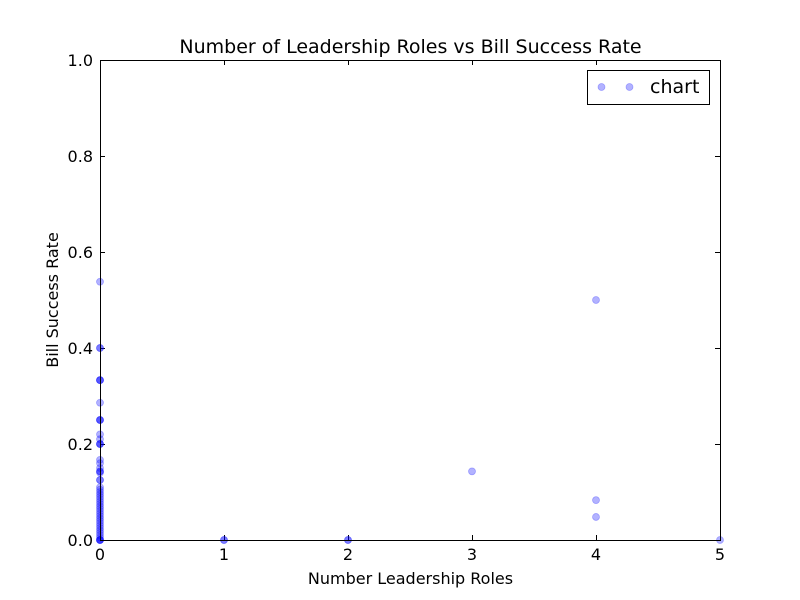 Image resolution: width=800 pixels, height=600 pixels. I want to click on y-tick-label: 0.6, so click(80, 252).